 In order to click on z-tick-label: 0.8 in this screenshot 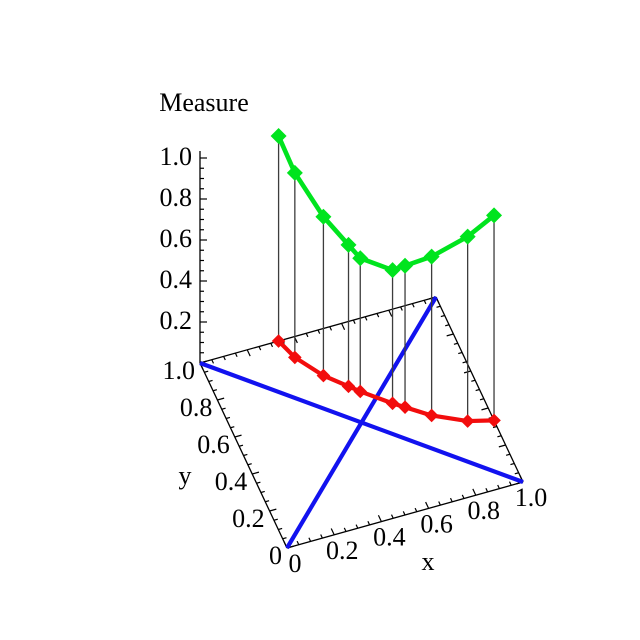, I will do `click(176, 197)`.